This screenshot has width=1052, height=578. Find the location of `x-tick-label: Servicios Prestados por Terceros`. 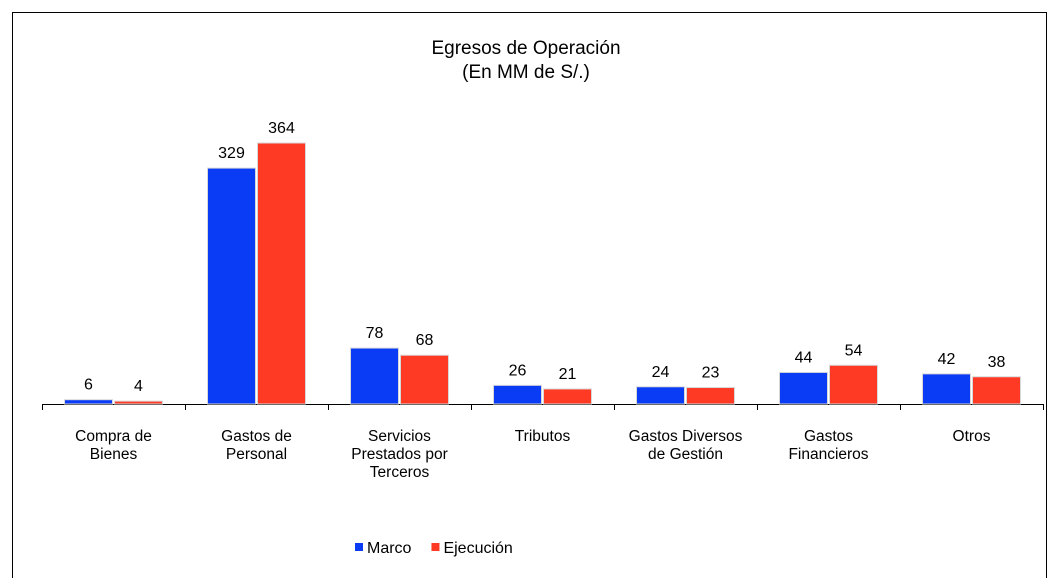

x-tick-label: Servicios Prestados por Terceros is located at coordinates (399, 454).